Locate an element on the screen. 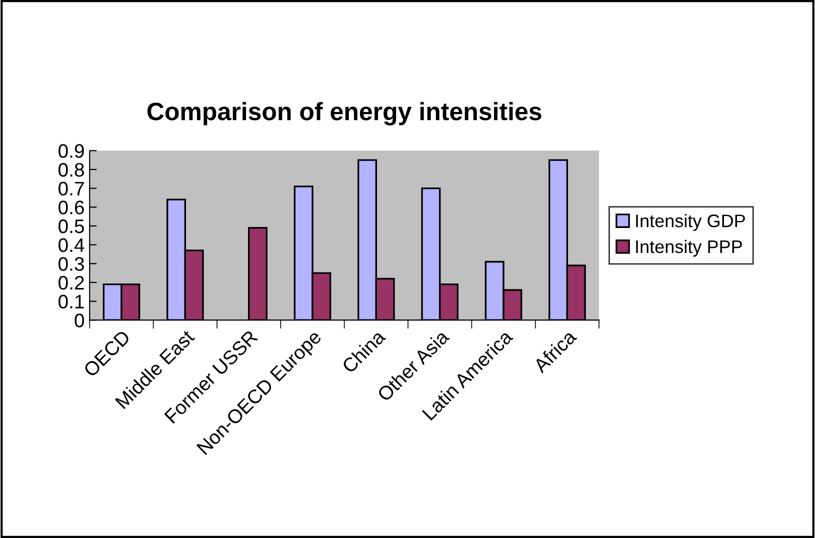 This screenshot has height=538, width=815. y-tick-label: 0.3 is located at coordinates (71, 264).